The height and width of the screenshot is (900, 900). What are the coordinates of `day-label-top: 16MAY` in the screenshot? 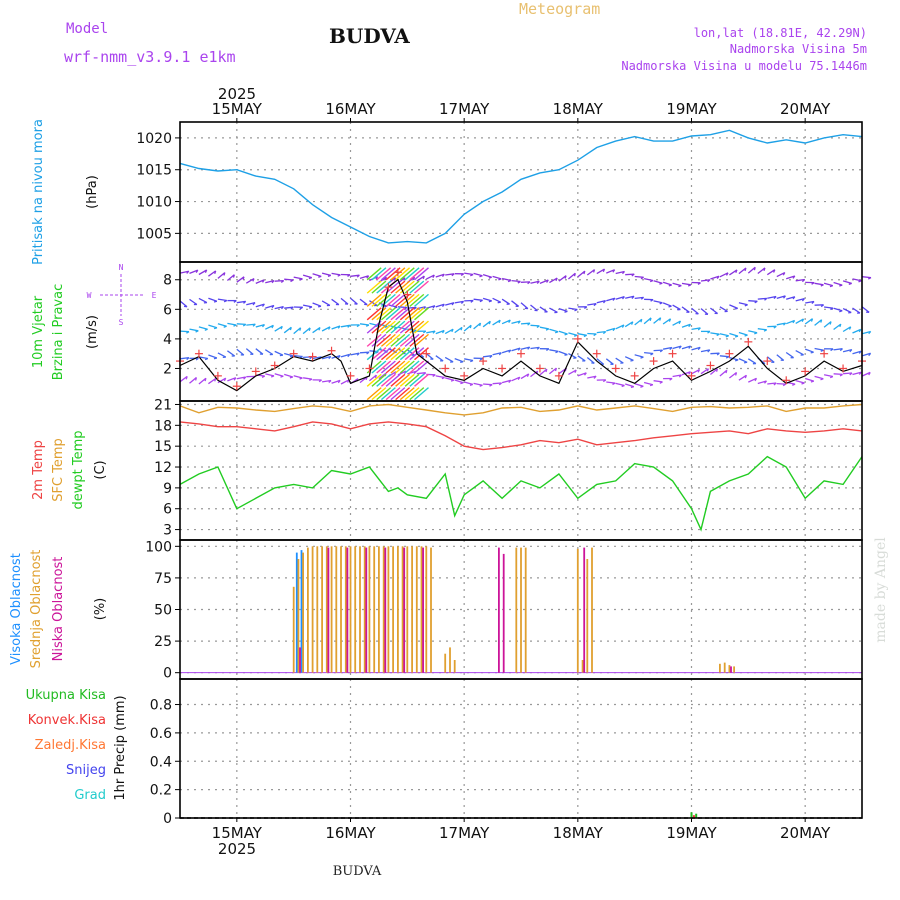 It's located at (350, 109).